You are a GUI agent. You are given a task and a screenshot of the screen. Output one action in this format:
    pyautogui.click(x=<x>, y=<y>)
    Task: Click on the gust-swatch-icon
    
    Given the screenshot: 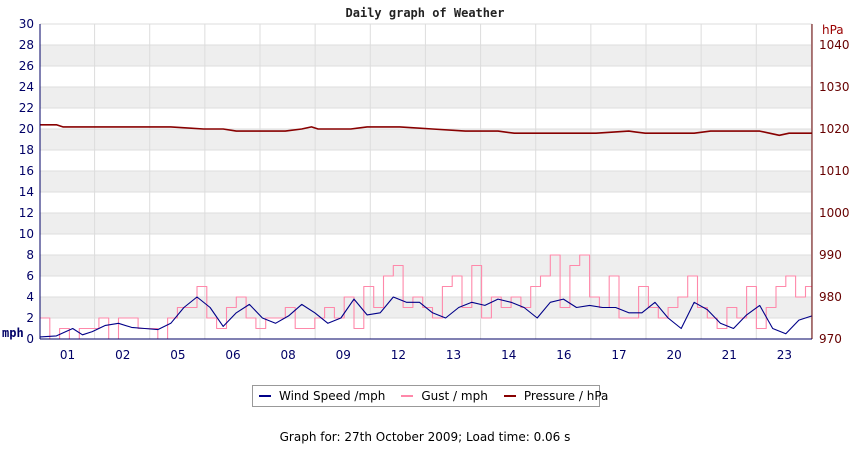 What is the action you would take?
    pyautogui.click(x=407, y=396)
    